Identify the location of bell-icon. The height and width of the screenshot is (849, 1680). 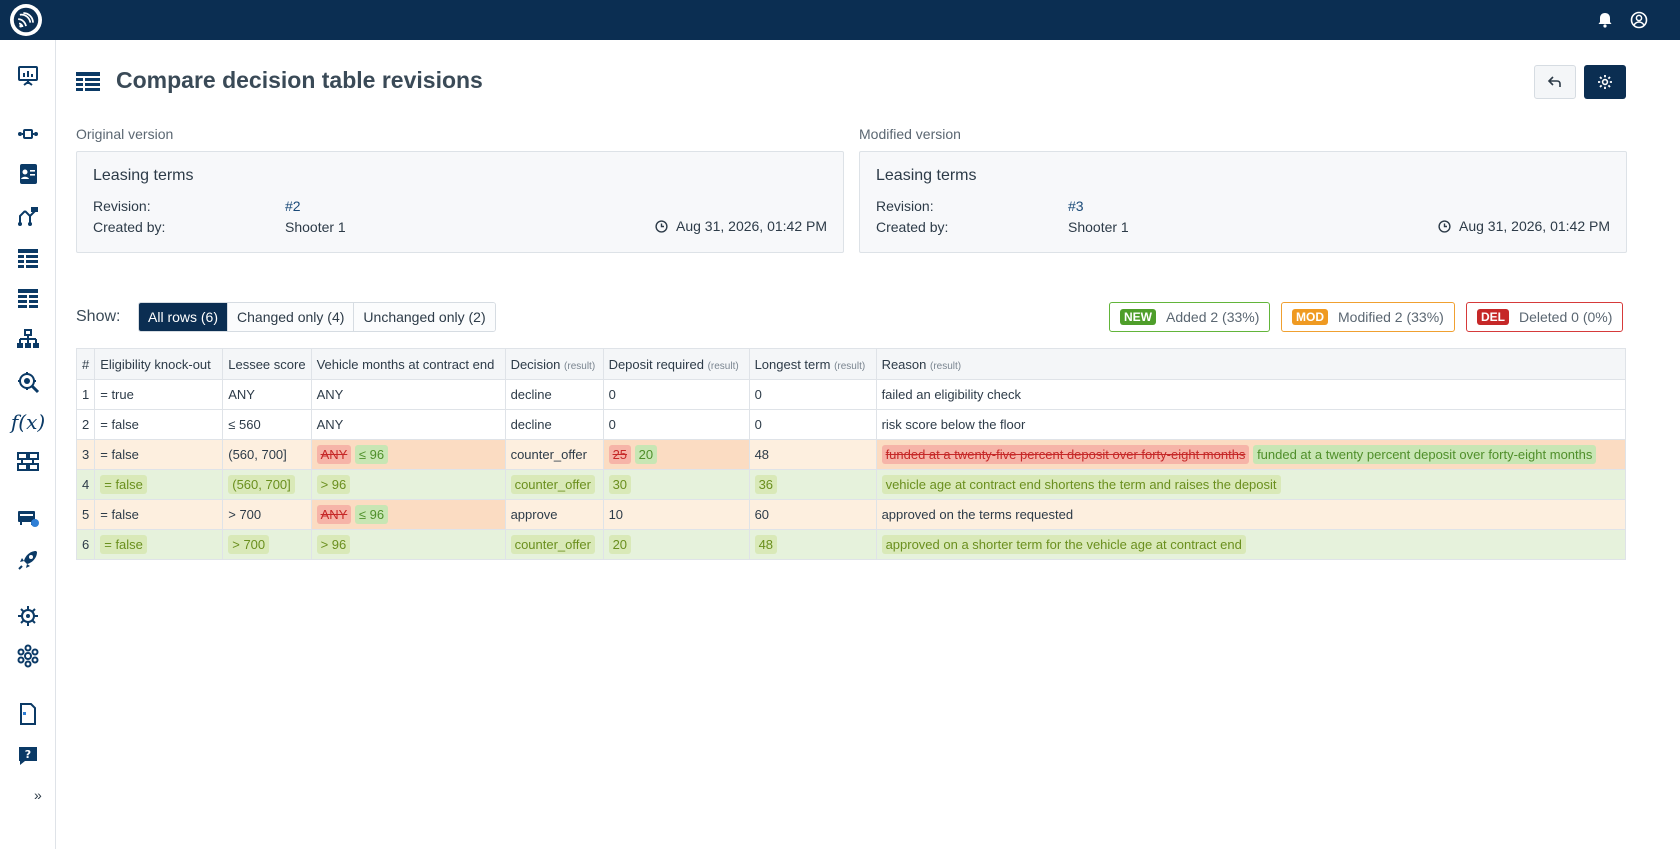
(1605, 20).